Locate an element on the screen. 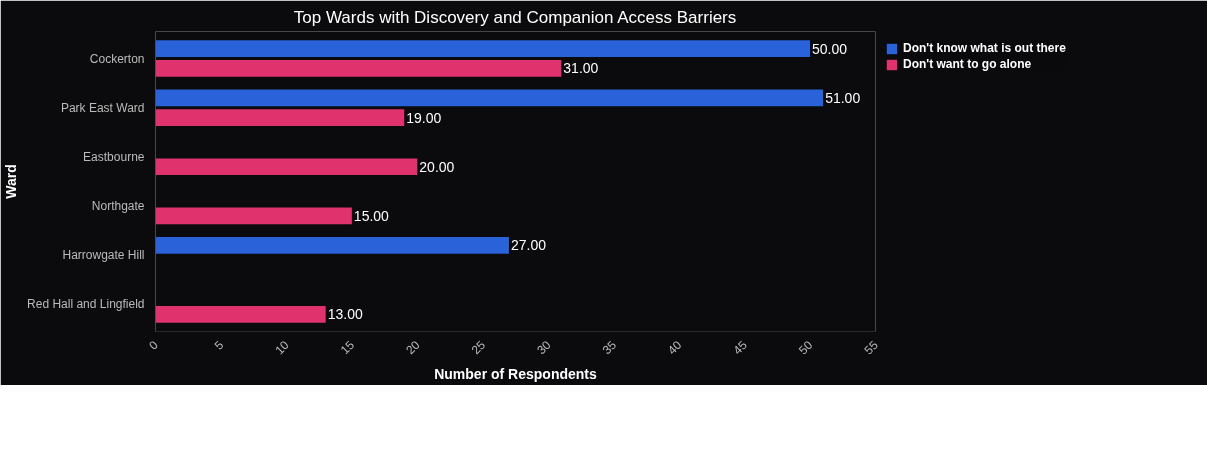  data-label: 27.00 is located at coordinates (528, 245).